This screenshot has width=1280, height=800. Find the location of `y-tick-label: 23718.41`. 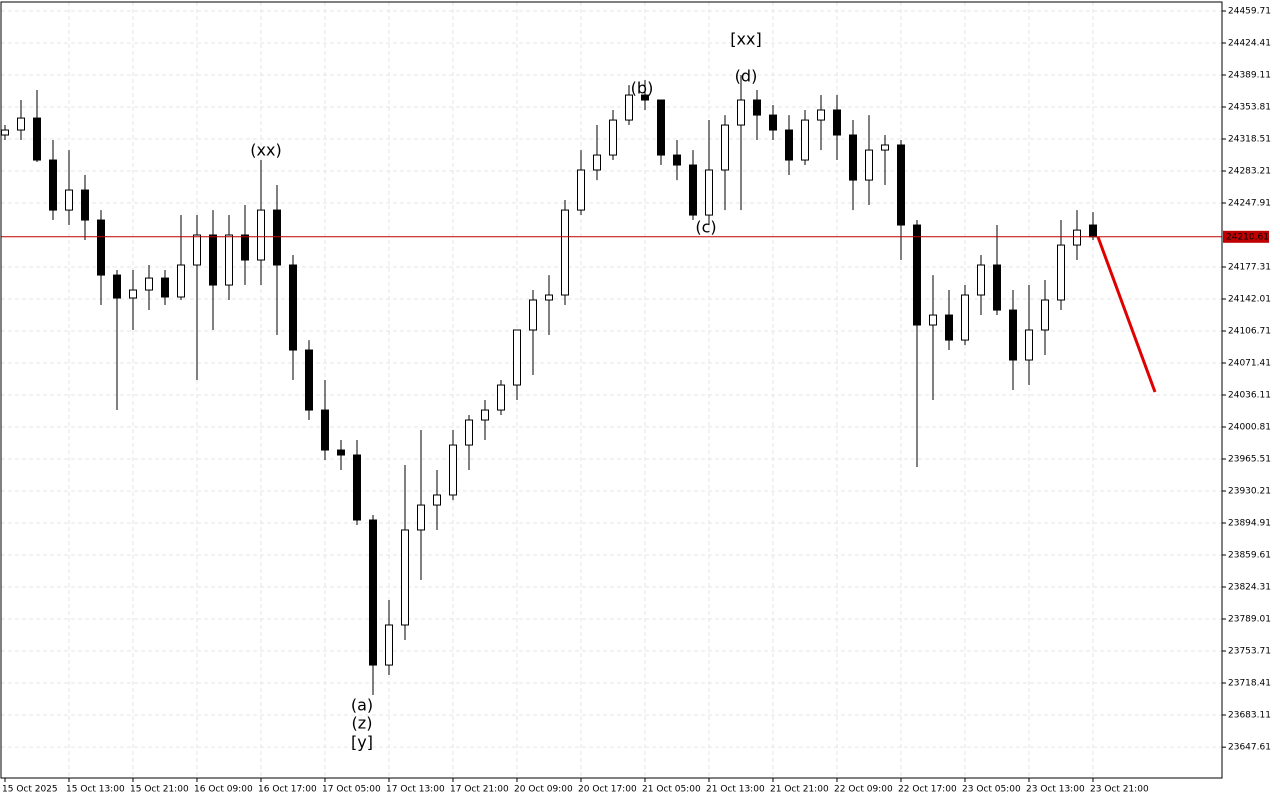

y-tick-label: 23718.41 is located at coordinates (1249, 683).